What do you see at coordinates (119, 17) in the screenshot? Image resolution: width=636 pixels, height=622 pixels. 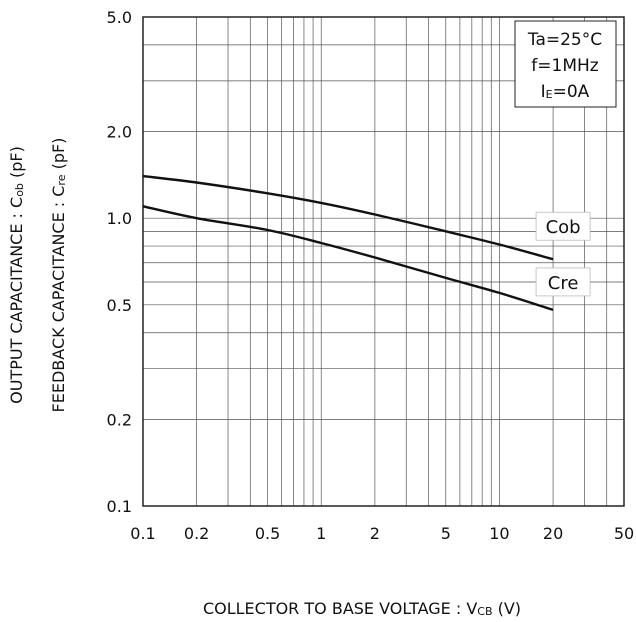 I see `y-tick-label: 5.0` at bounding box center [119, 17].